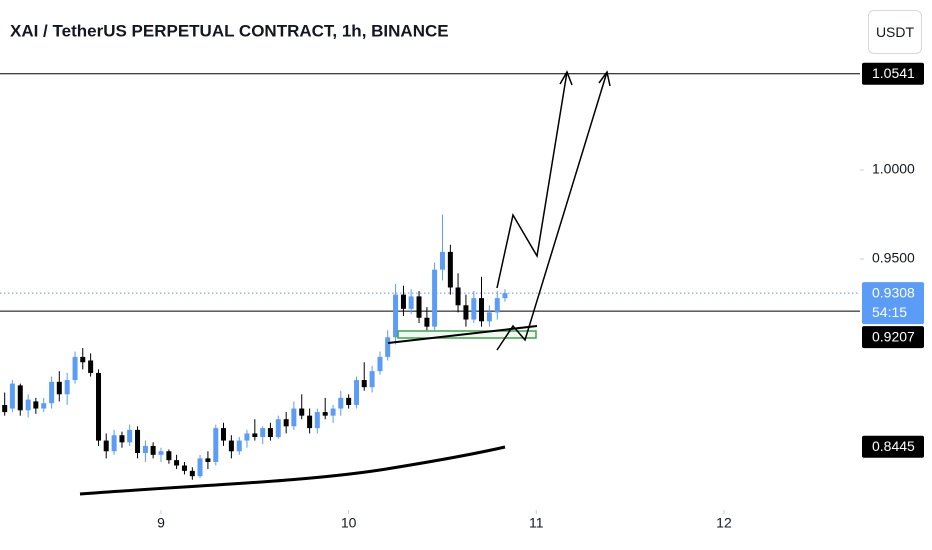 Image resolution: width=932 pixels, height=550 pixels. What do you see at coordinates (349, 523) in the screenshot?
I see `x-tick-label: 10` at bounding box center [349, 523].